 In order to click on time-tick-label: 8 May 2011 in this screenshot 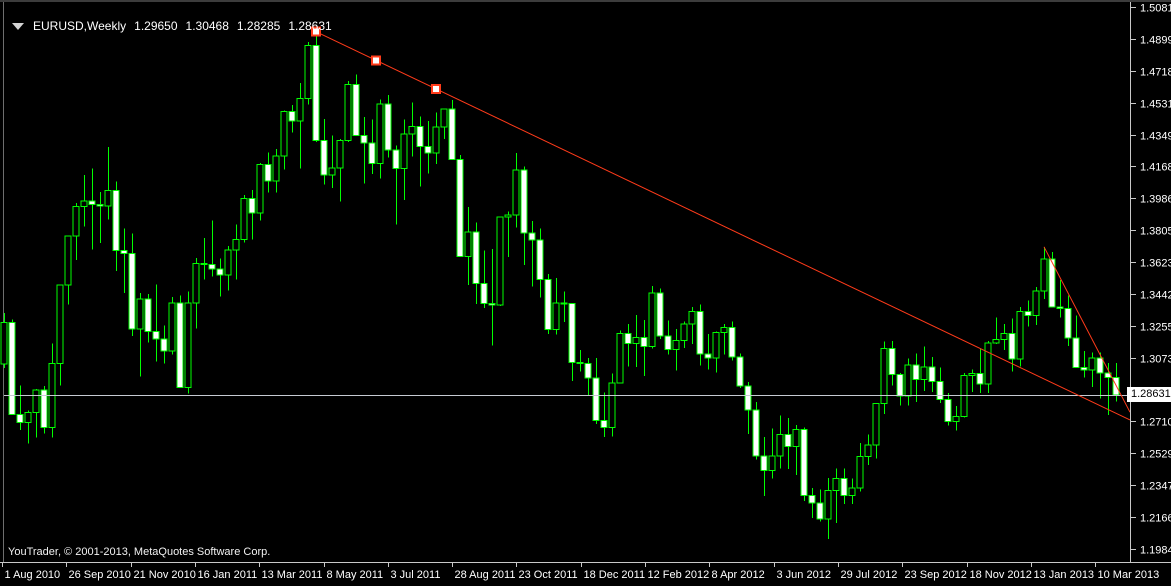, I will do `click(355, 575)`.